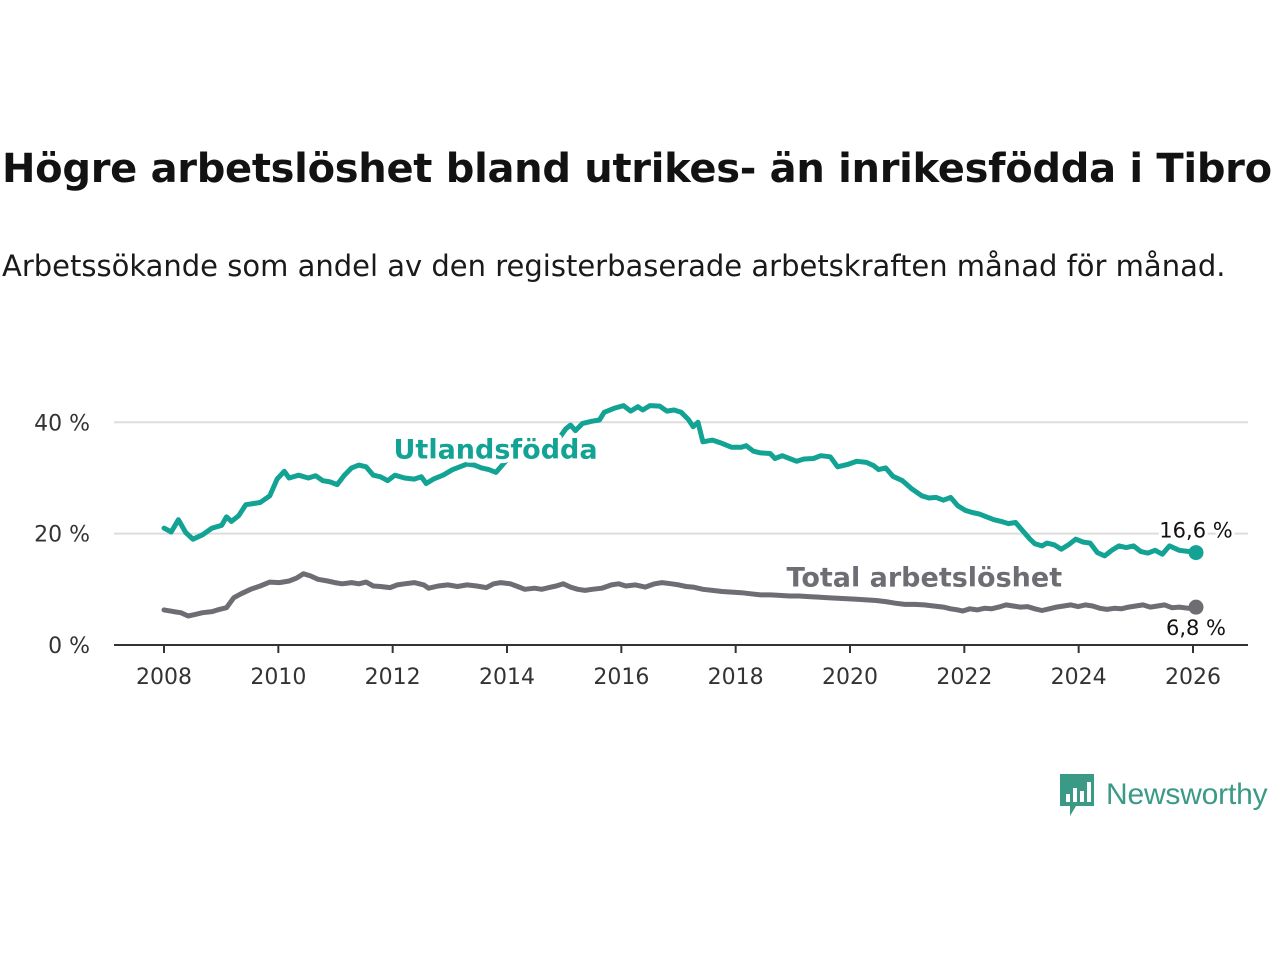  What do you see at coordinates (164, 677) in the screenshot?
I see `x-tick-label: 2008` at bounding box center [164, 677].